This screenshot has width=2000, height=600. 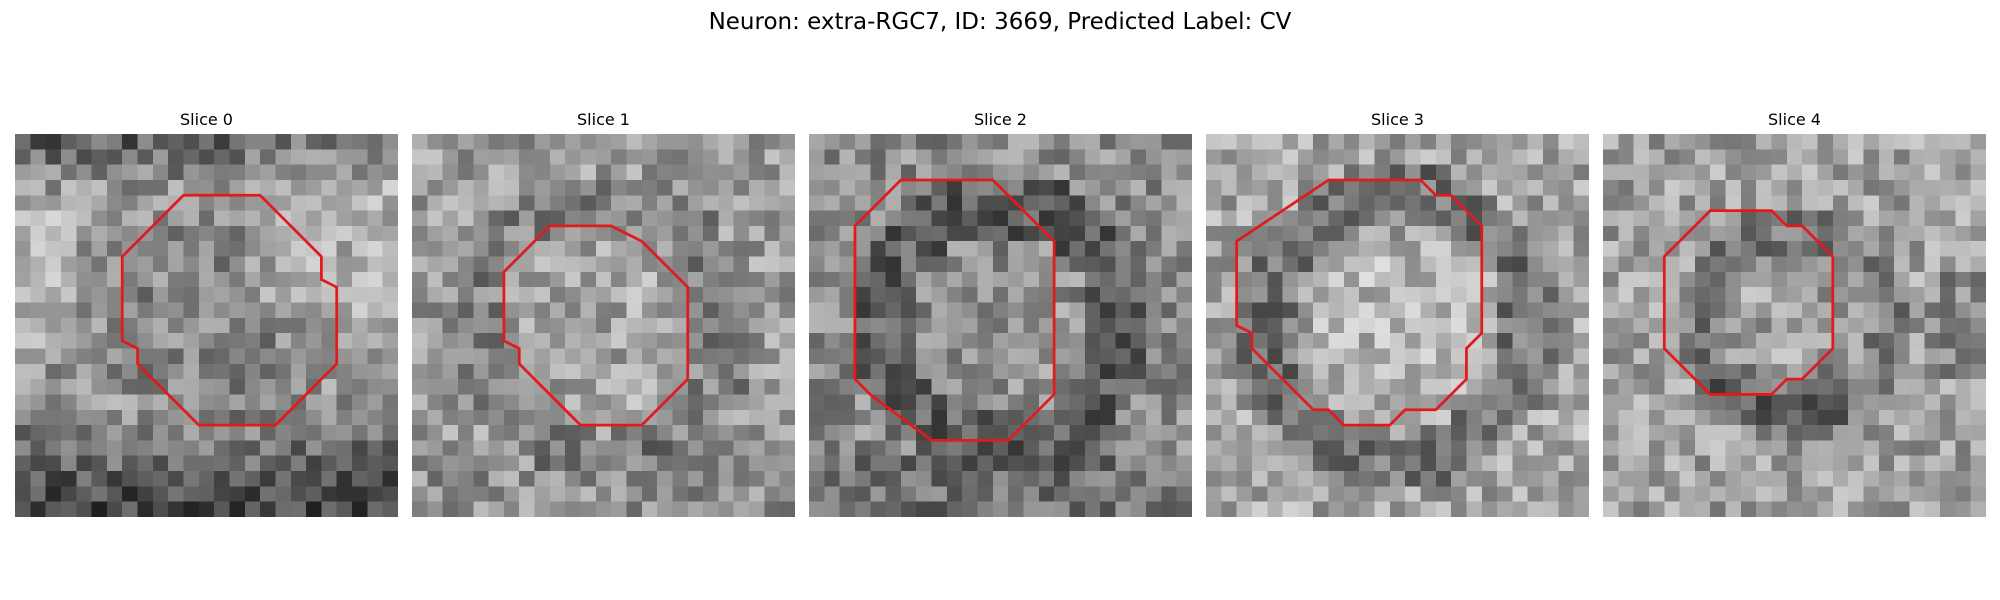 What do you see at coordinates (1397, 119) in the screenshot?
I see `slice-title: Slice 3` at bounding box center [1397, 119].